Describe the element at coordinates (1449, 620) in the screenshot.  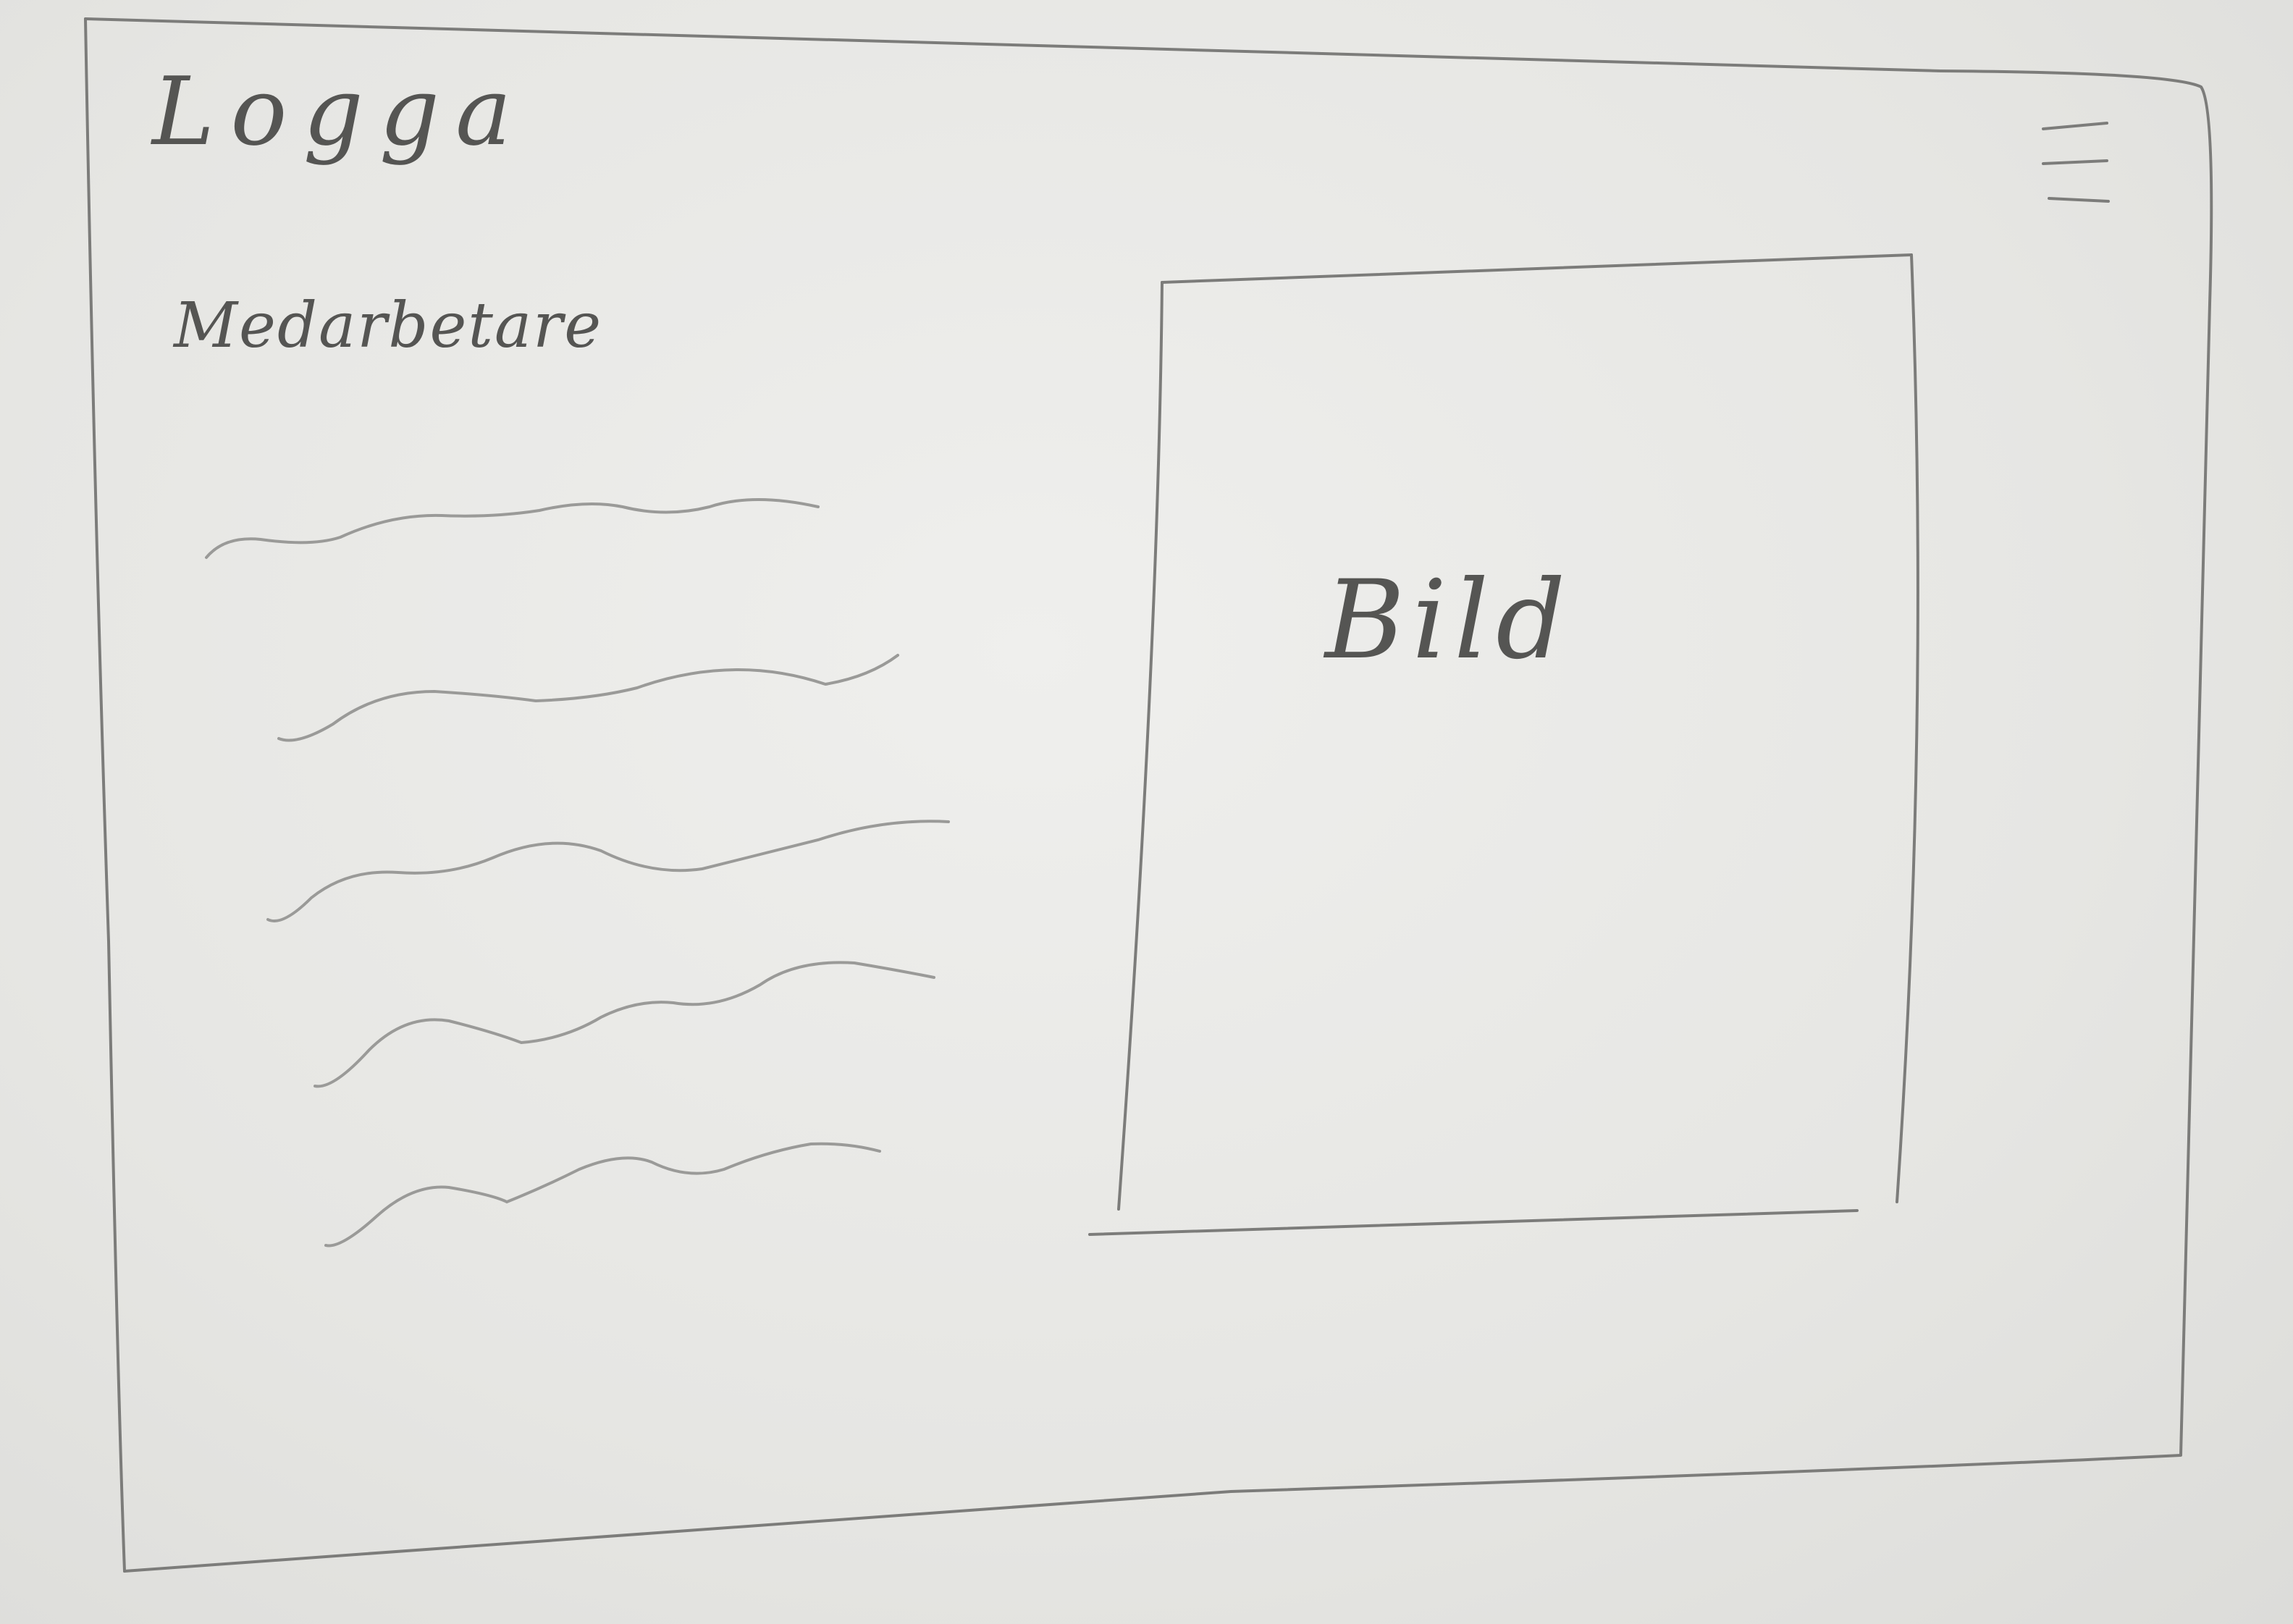
I see `image-placeholder-label: Bild` at that location.